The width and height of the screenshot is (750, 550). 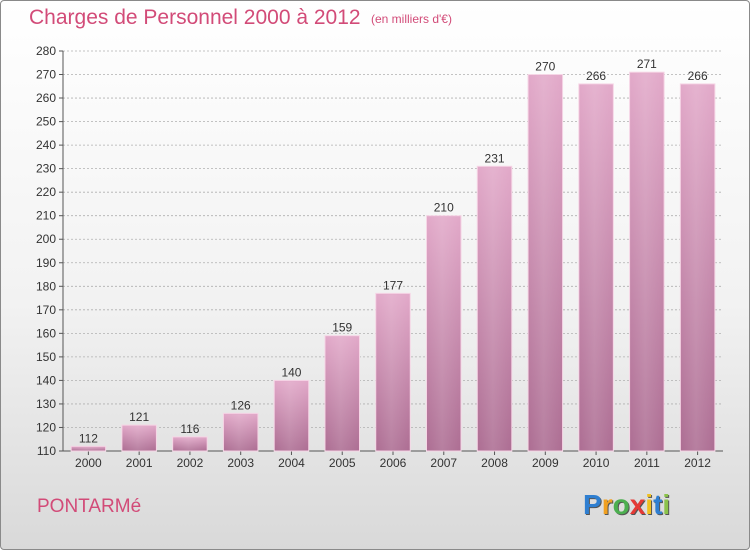 What do you see at coordinates (139, 463) in the screenshot?
I see `x-tick-label: 2001` at bounding box center [139, 463].